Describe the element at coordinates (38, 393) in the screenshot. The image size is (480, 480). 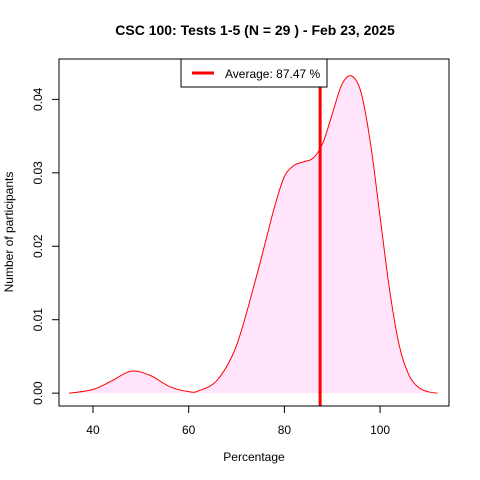
I see `y-tick-label: 0.00` at that location.